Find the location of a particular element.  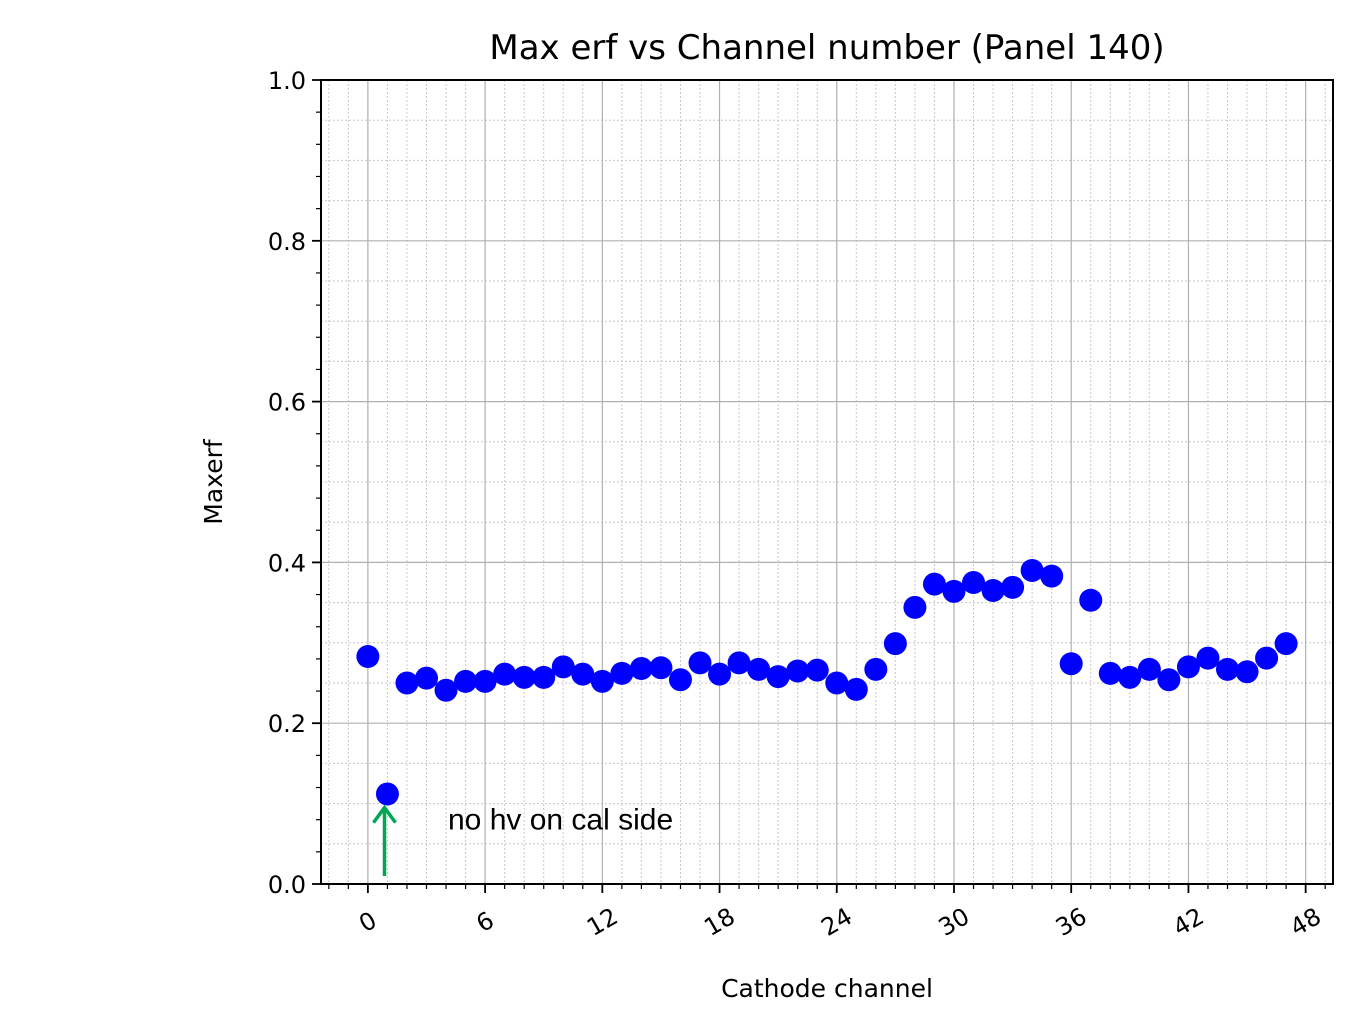

x-tick-label: 30 is located at coordinates (954, 922).